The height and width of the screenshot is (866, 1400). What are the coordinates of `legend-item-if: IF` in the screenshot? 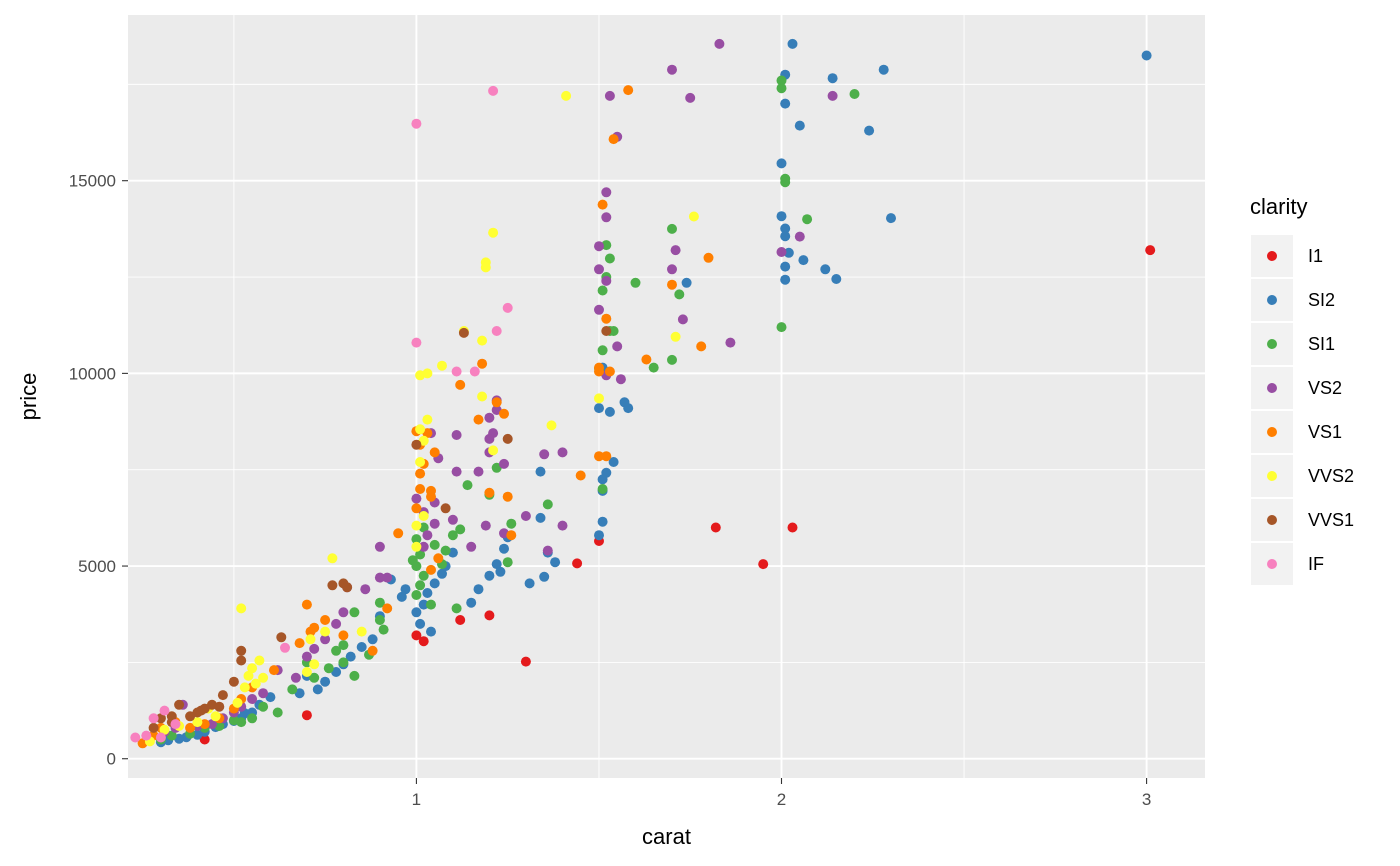 It's located at (1286, 564).